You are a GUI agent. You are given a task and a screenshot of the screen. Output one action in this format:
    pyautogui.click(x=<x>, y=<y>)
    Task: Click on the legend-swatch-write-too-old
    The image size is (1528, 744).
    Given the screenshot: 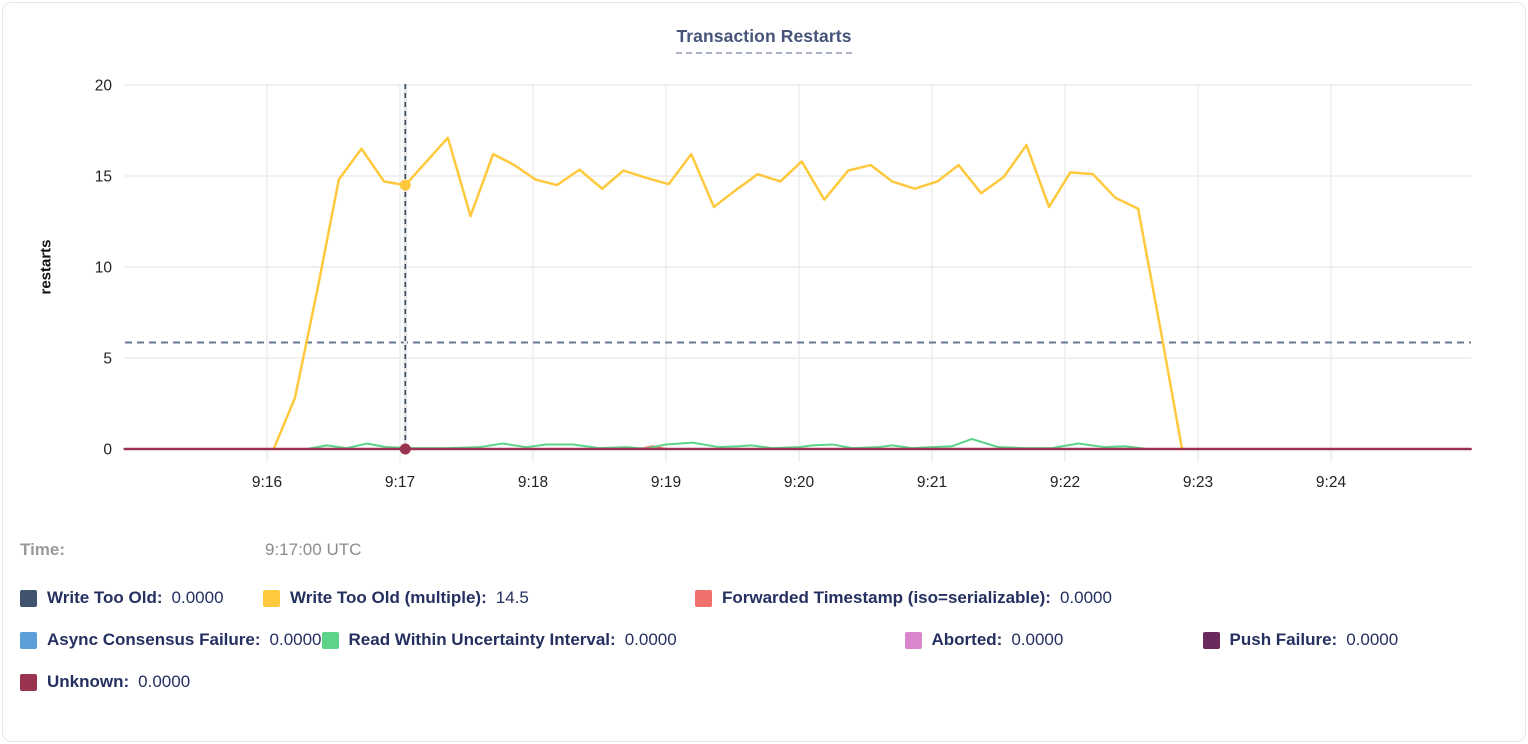 What is the action you would take?
    pyautogui.click(x=28, y=598)
    